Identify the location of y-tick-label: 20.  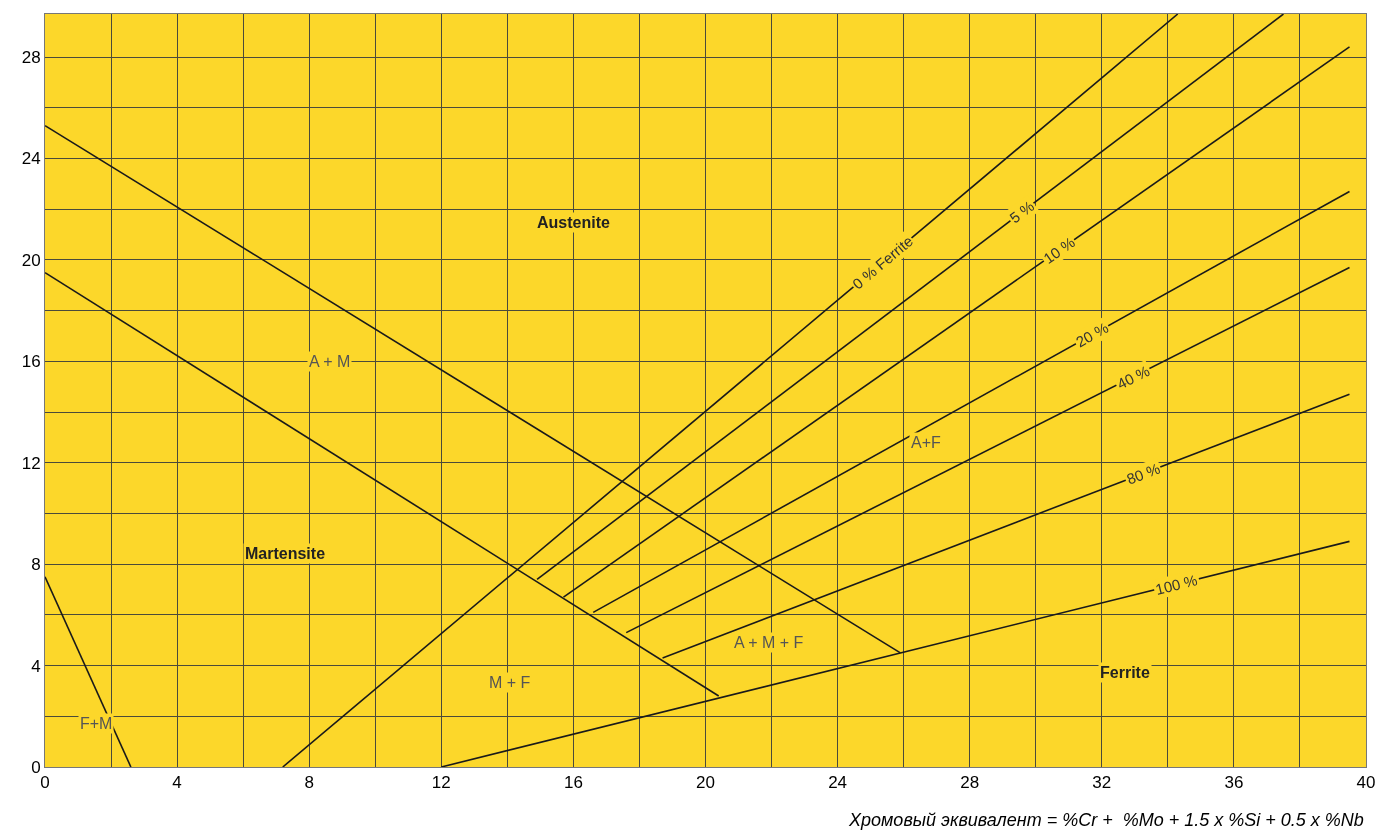
(31, 260).